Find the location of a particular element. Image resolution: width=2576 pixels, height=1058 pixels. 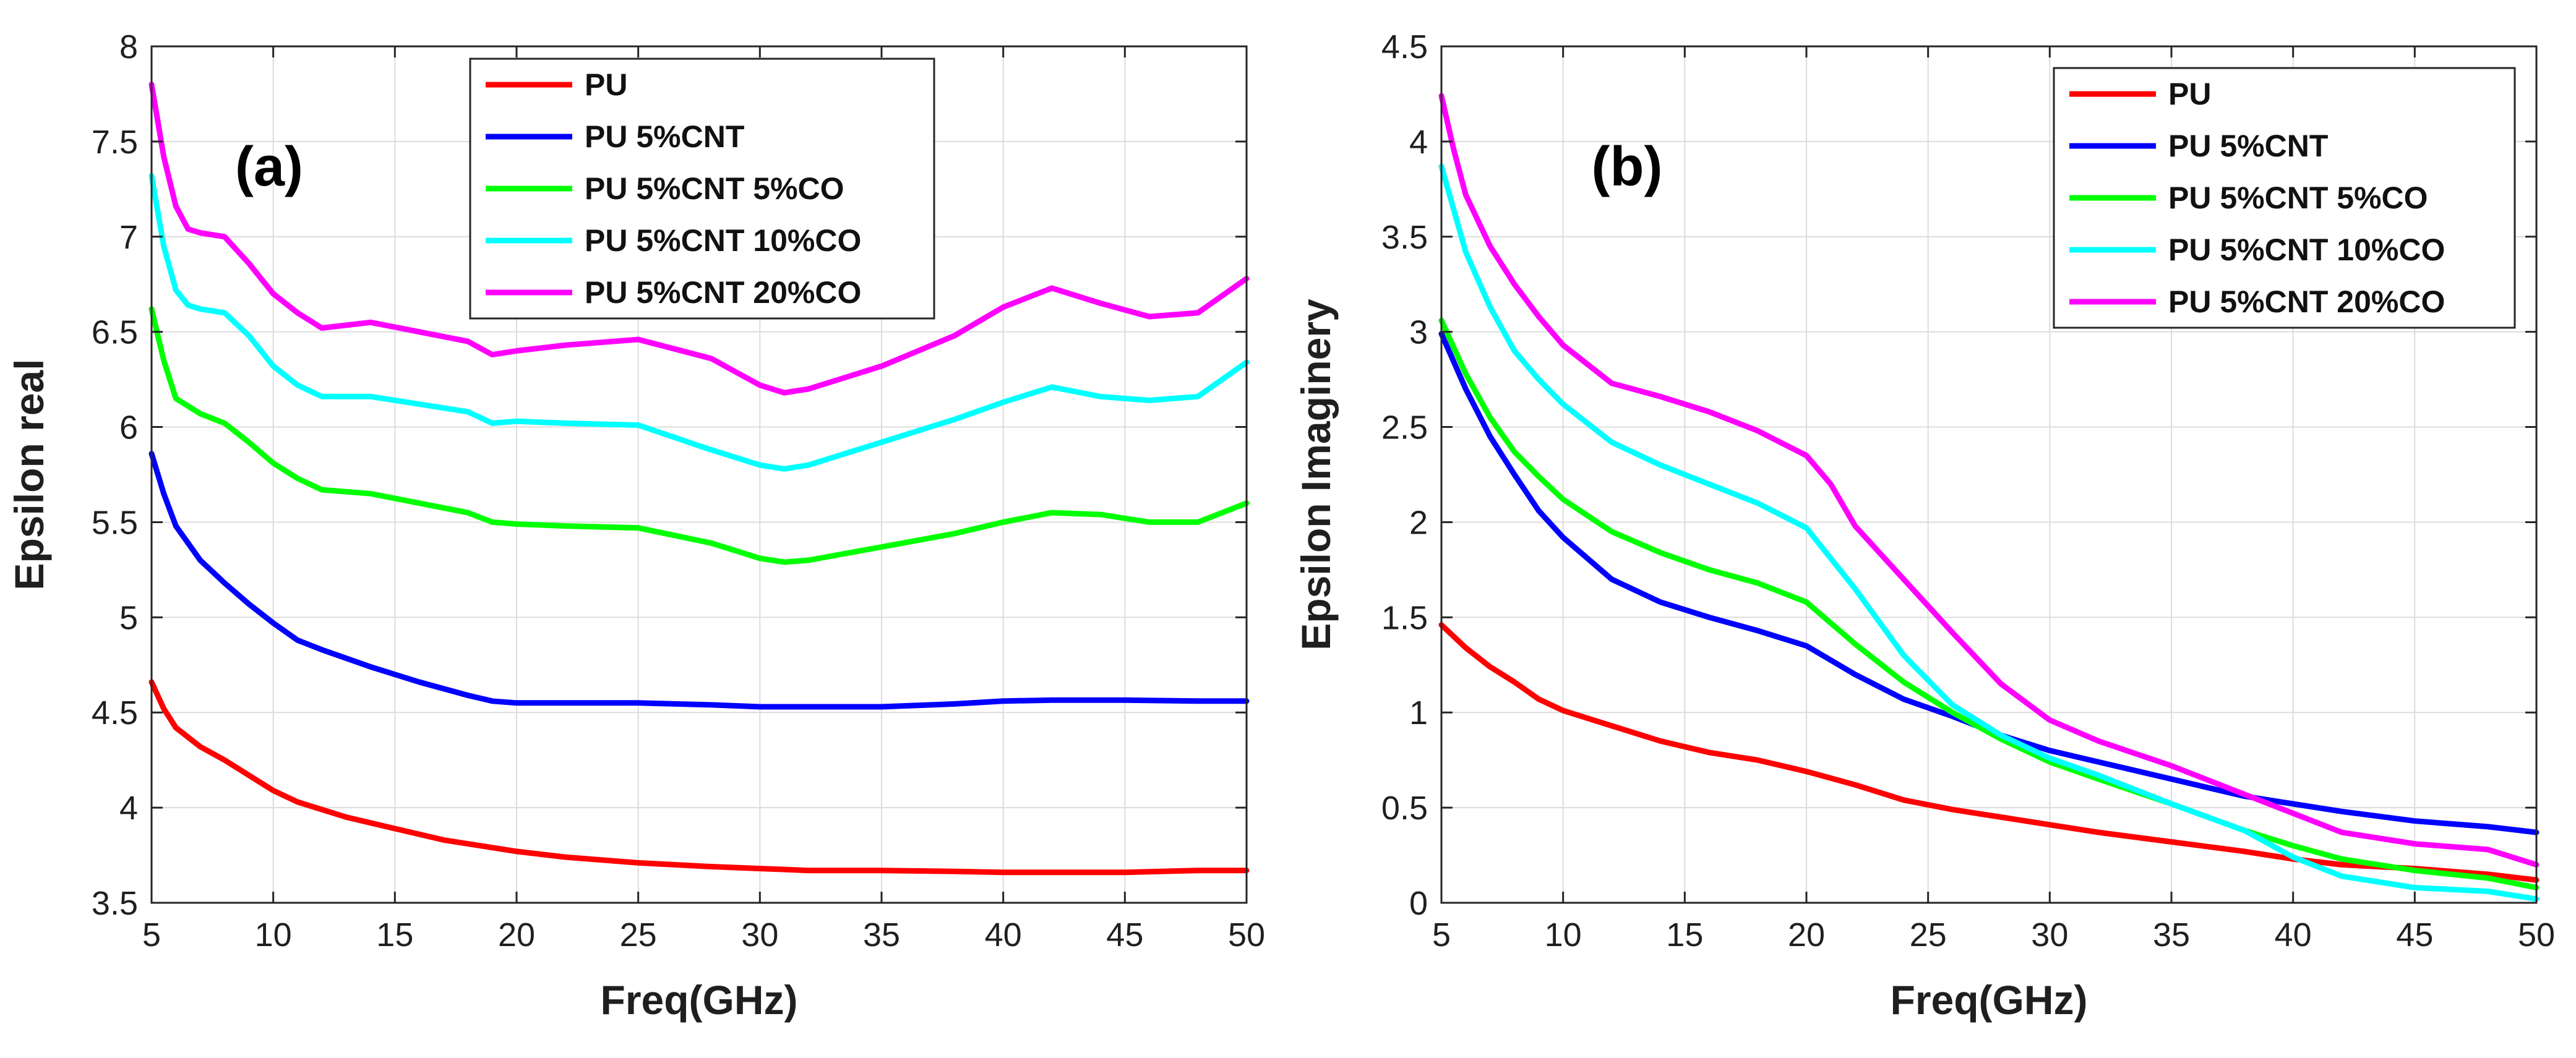

y-tick-label: 6 is located at coordinates (128, 427).